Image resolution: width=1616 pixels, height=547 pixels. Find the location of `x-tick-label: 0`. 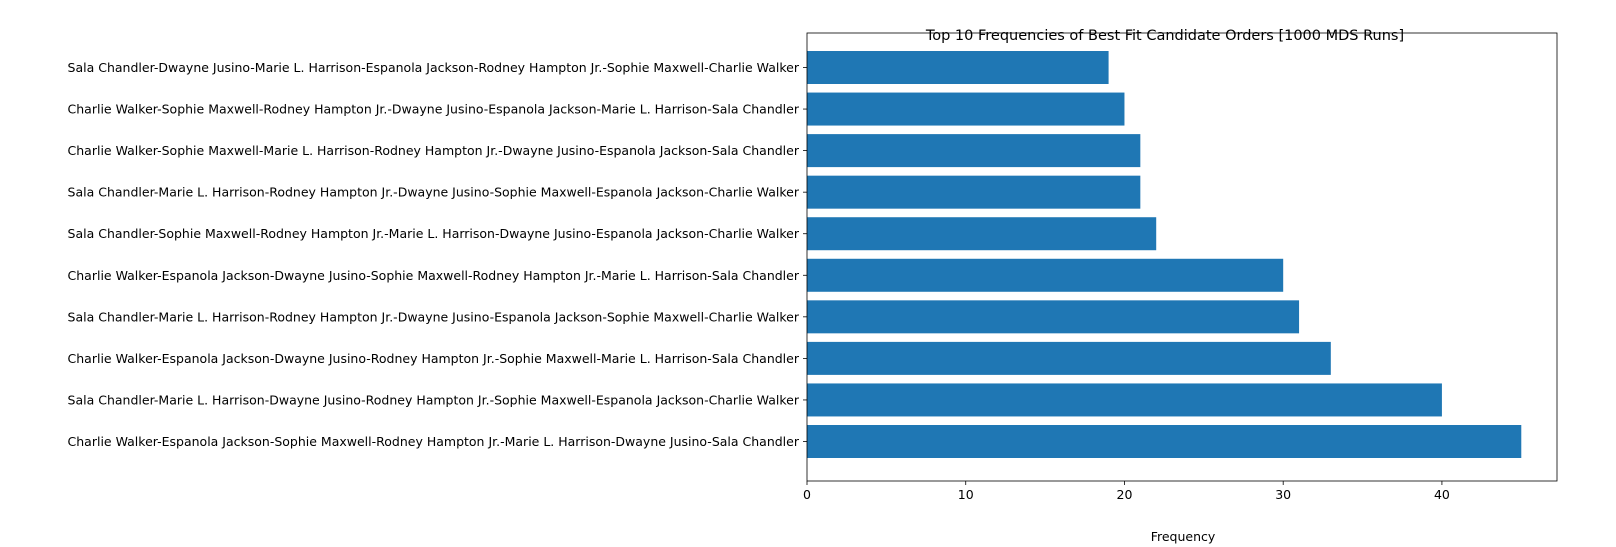

x-tick-label: 0 is located at coordinates (807, 494).